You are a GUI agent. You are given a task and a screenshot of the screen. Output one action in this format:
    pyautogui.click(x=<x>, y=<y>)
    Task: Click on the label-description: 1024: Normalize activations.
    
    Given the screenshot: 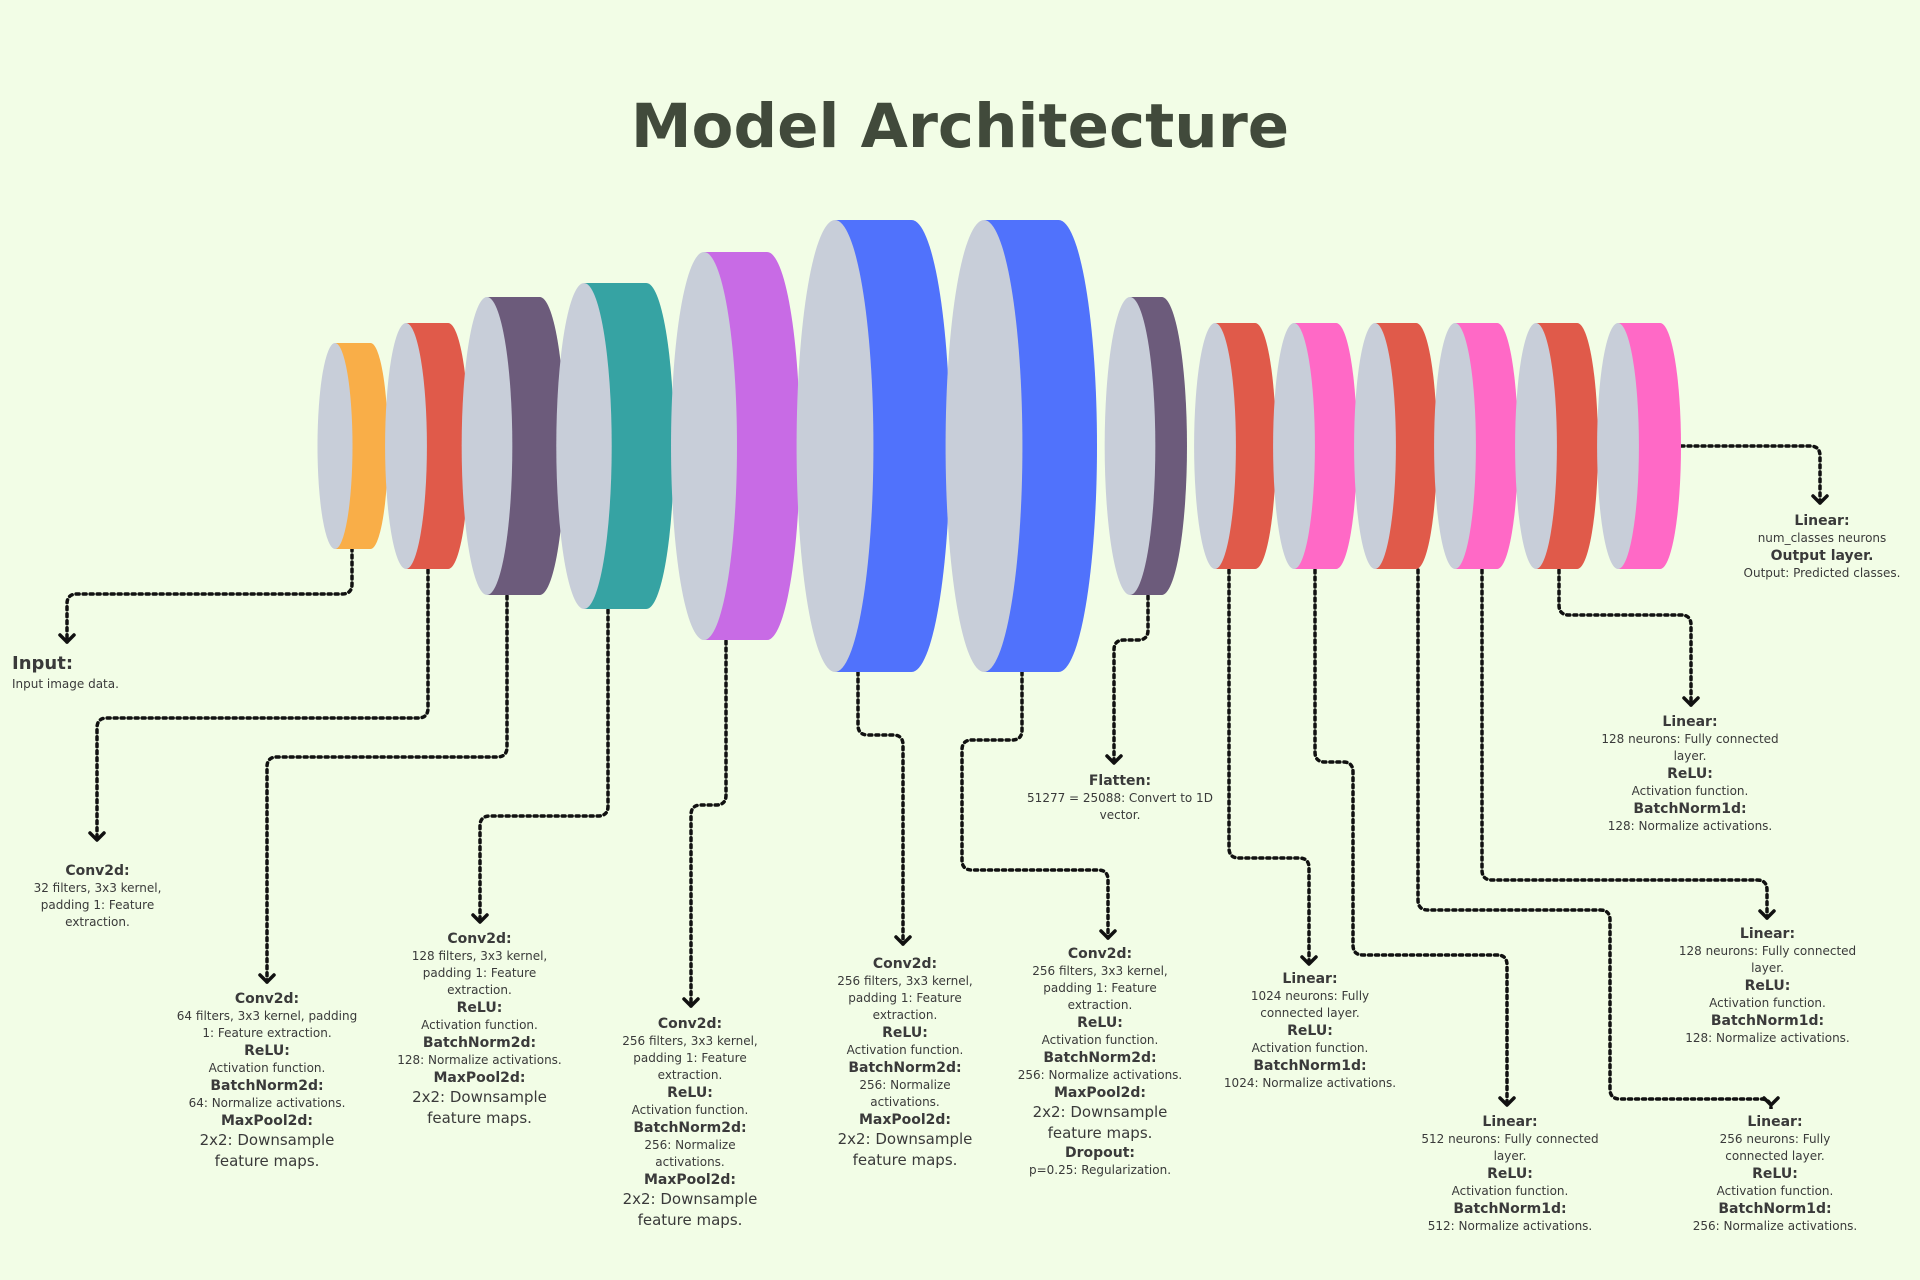 What is the action you would take?
    pyautogui.click(x=1310, y=1083)
    